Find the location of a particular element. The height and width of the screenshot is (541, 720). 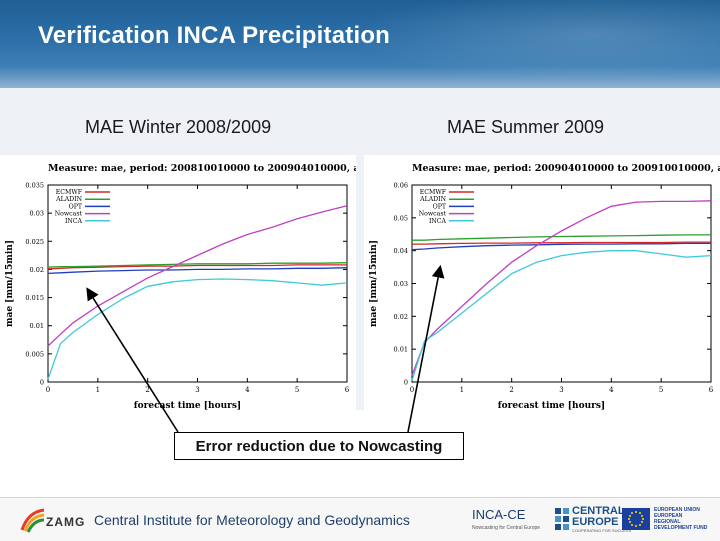

subtitle-summer: MAE Summer 2009 is located at coordinates (526, 127).